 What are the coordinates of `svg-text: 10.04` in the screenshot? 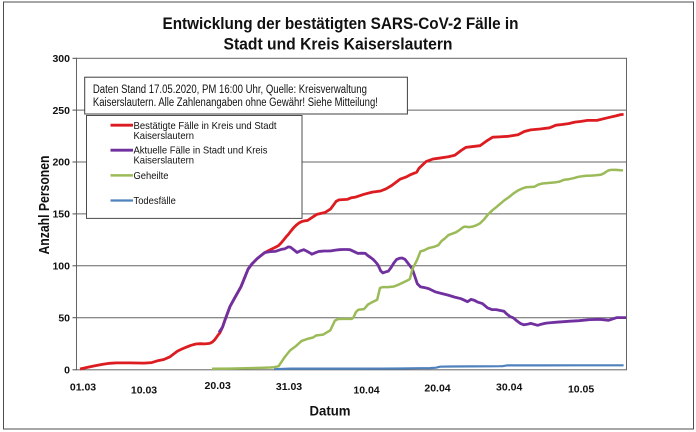 It's located at (366, 391).